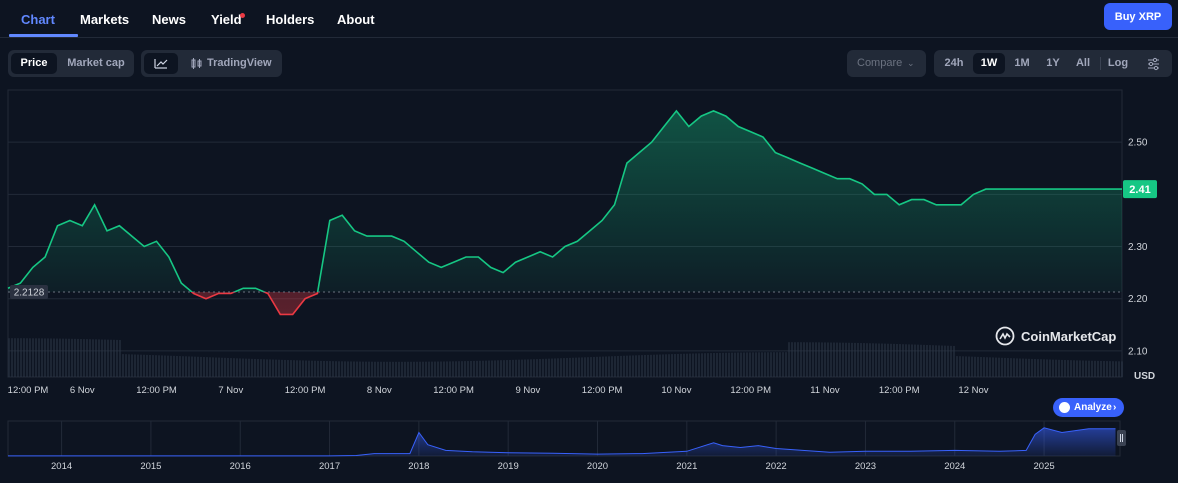 The height and width of the screenshot is (483, 1178). What do you see at coordinates (169, 19) in the screenshot?
I see `tab-news: News` at bounding box center [169, 19].